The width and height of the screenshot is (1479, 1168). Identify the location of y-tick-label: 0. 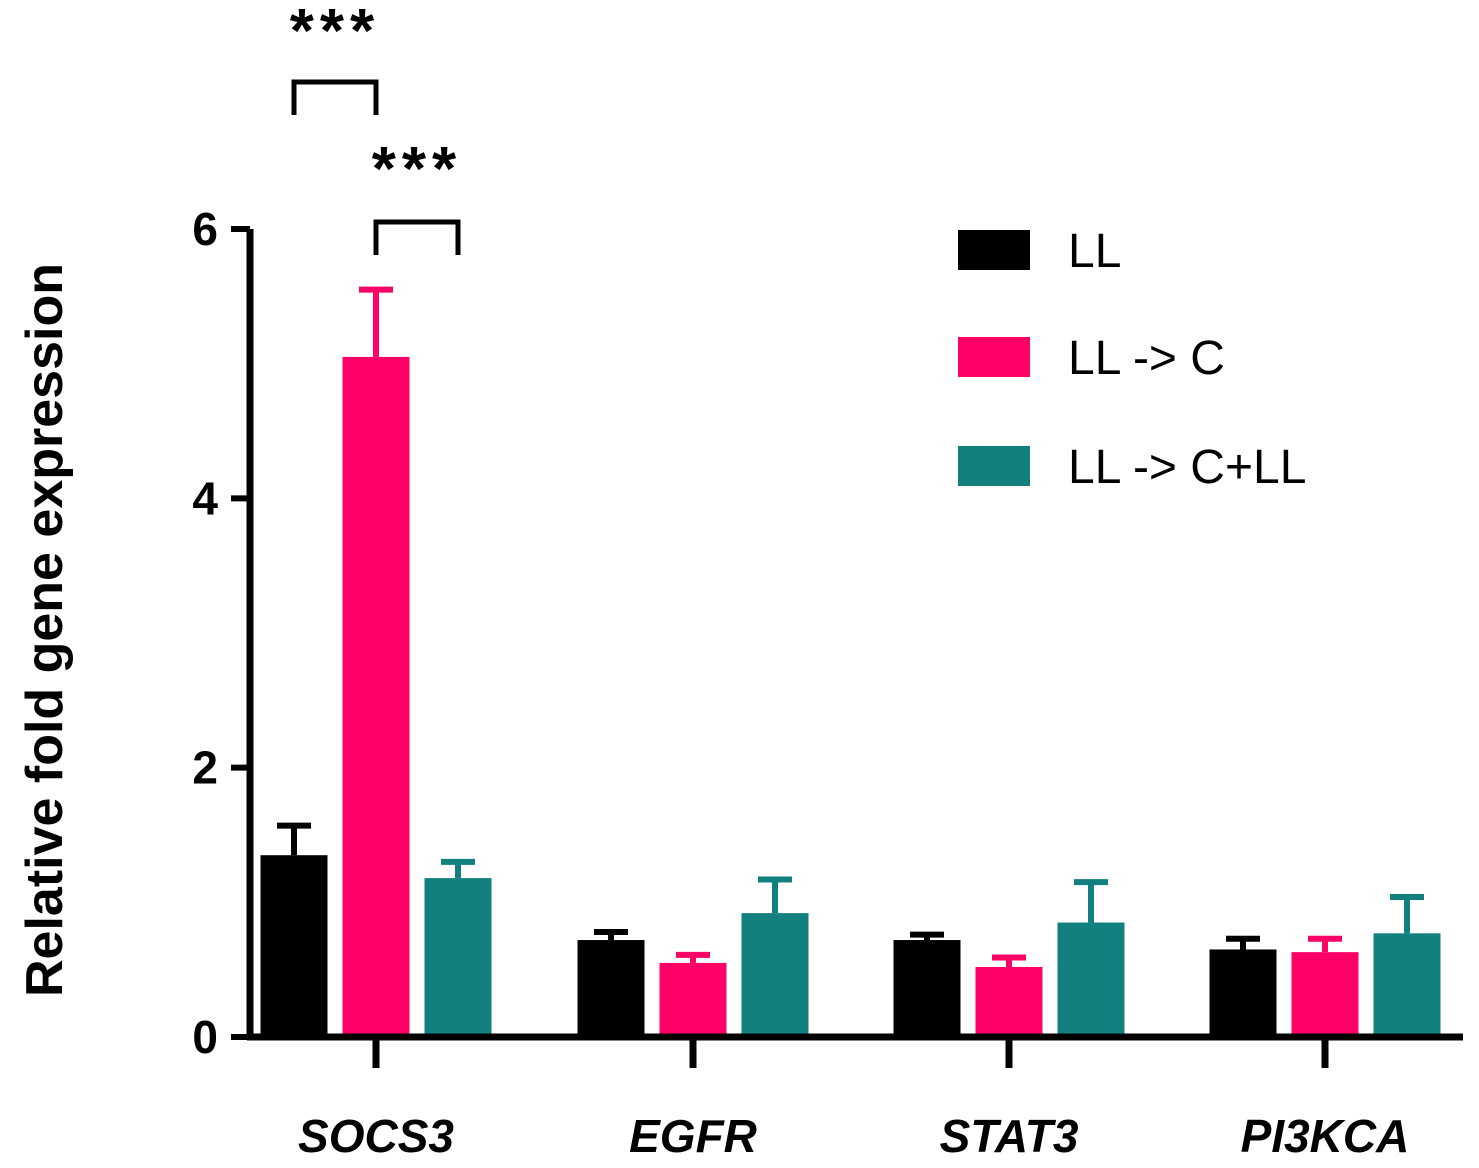
(205, 1037).